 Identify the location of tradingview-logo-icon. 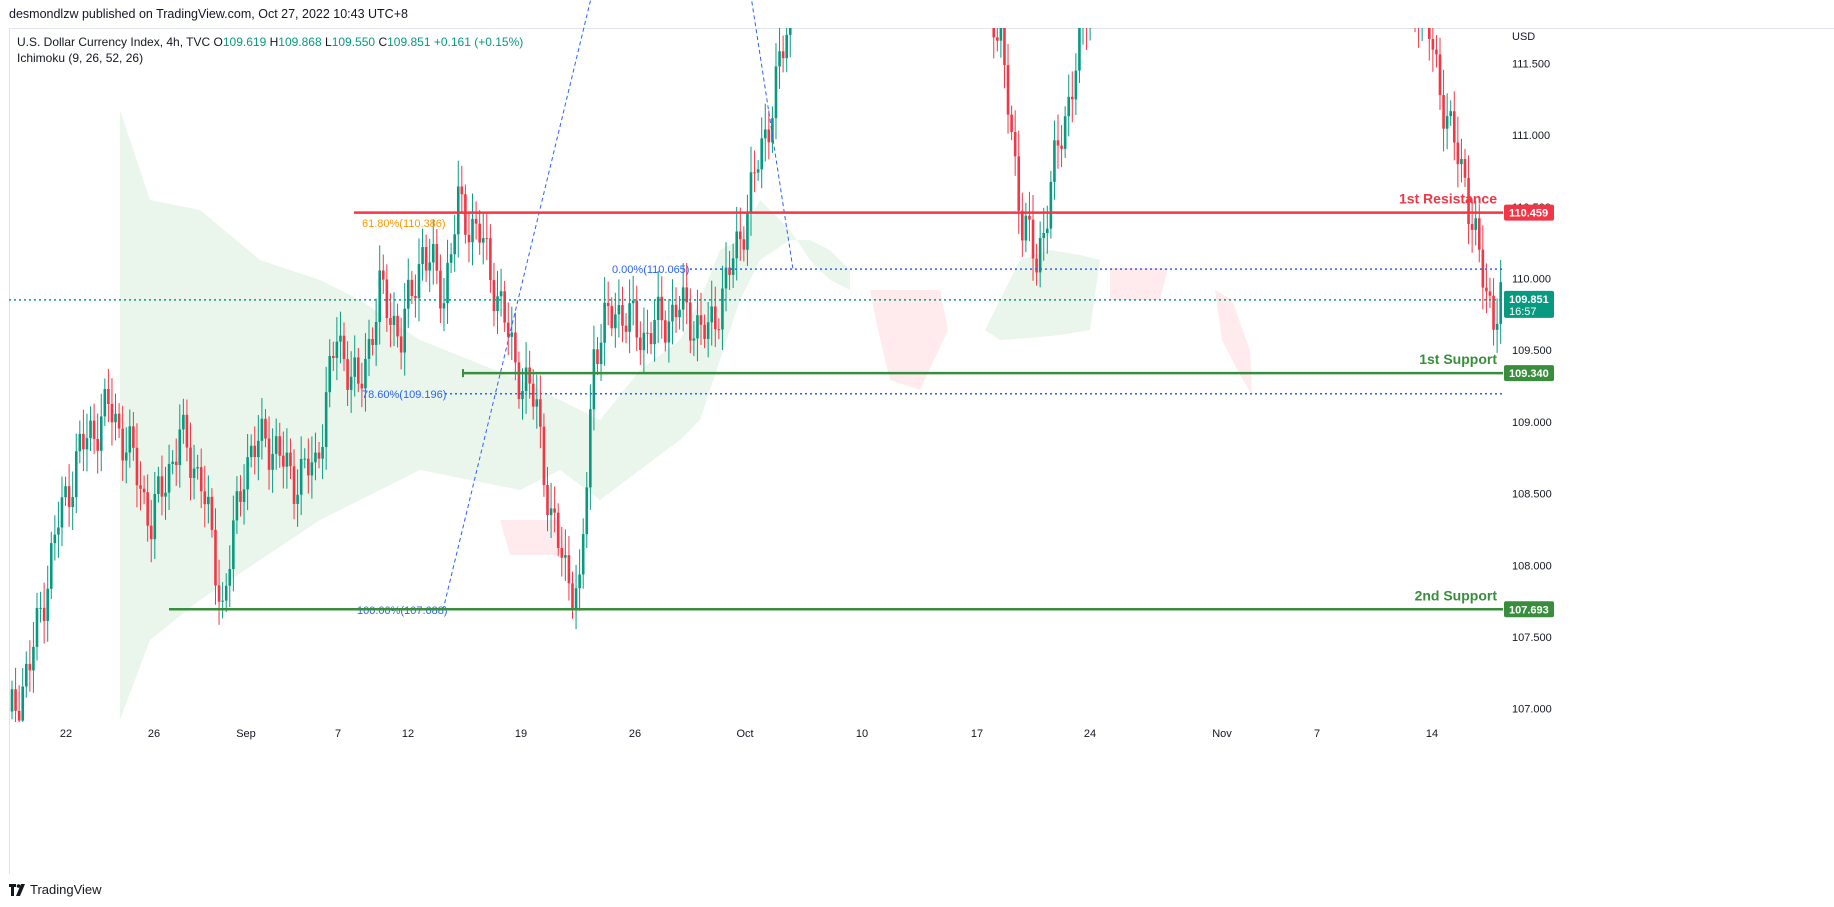
(17, 890).